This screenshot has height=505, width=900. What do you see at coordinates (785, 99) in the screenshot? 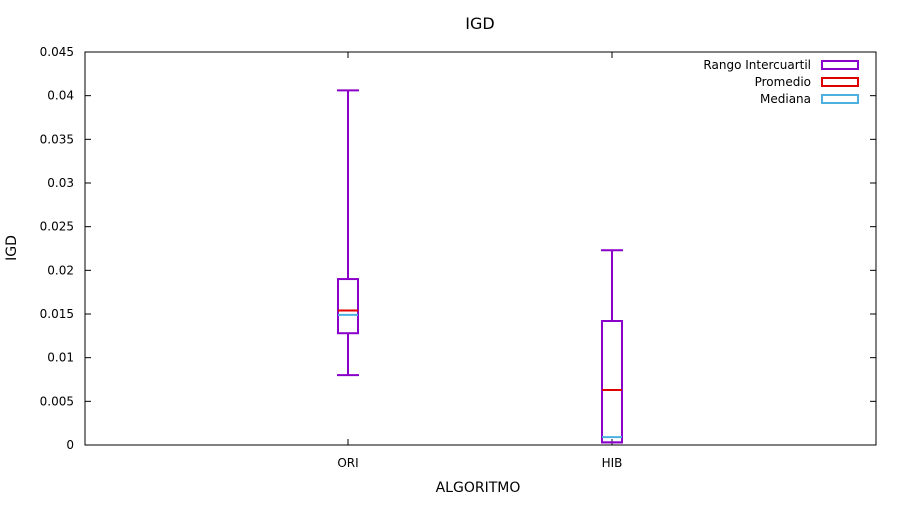
I see `legend-label: Mediana` at bounding box center [785, 99].